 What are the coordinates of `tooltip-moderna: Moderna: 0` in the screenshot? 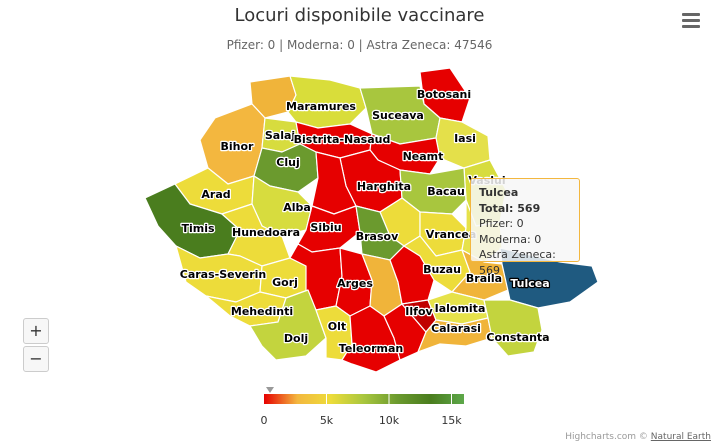 It's located at (510, 239).